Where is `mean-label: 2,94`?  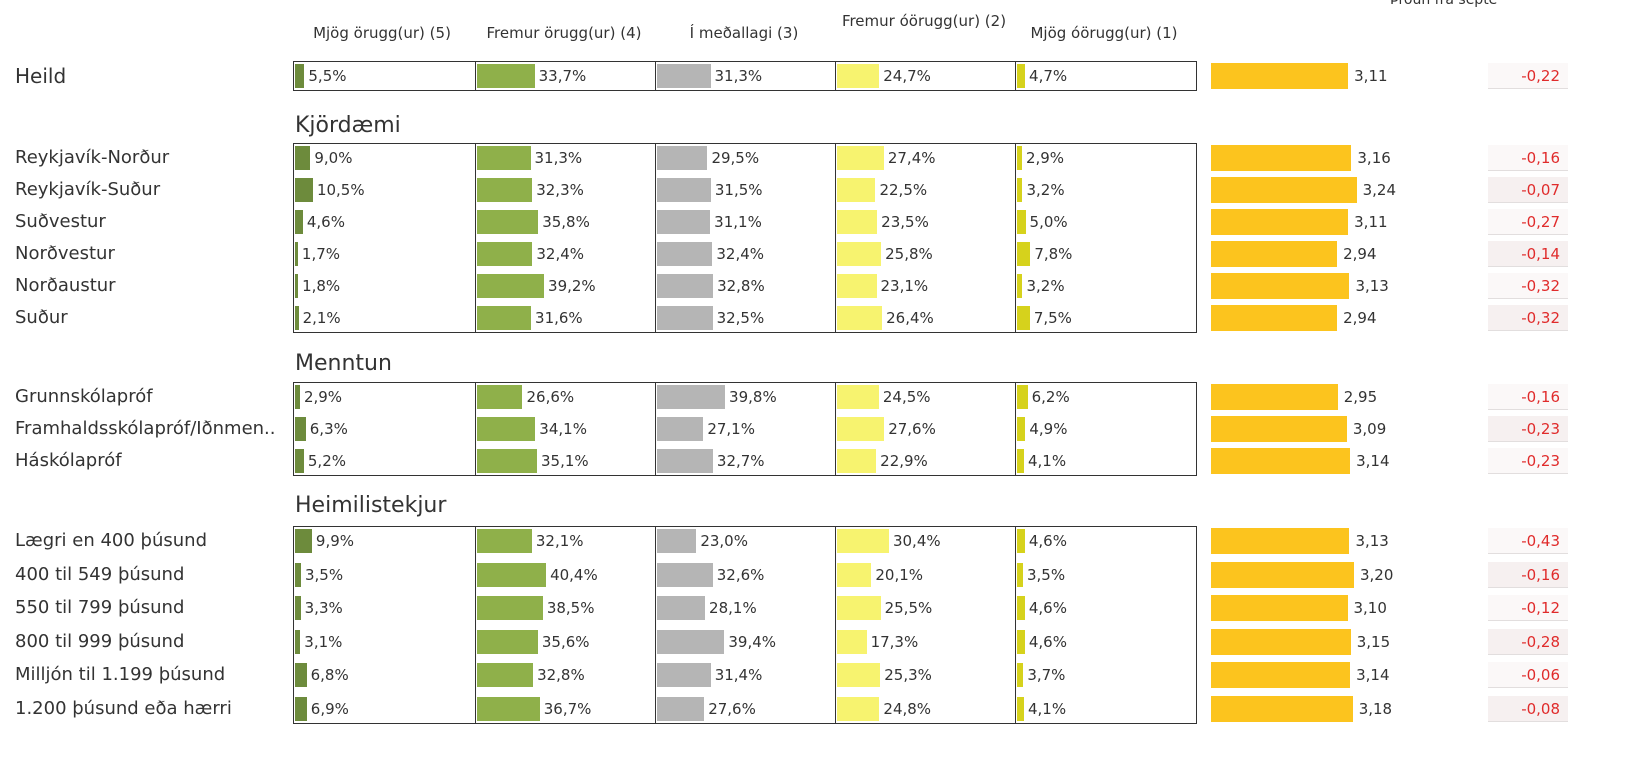
mean-label: 2,94 is located at coordinates (1360, 318).